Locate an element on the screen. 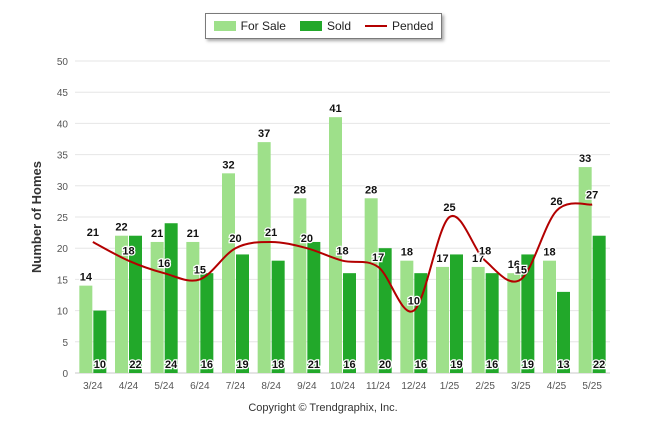 The image size is (646, 434). legend-for-sale-label: For Sale is located at coordinates (263, 26).